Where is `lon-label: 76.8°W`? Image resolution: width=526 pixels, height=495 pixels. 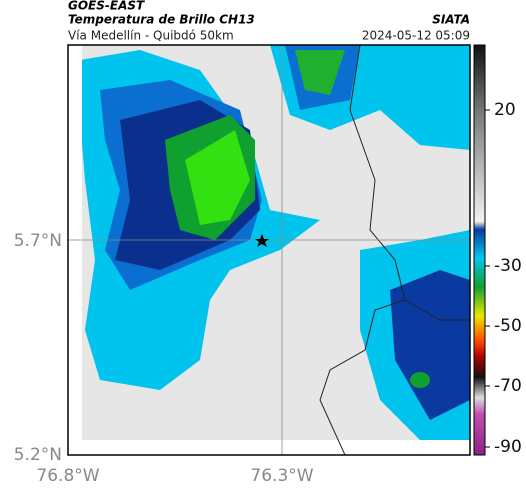 lon-label: 76.8°W is located at coordinates (67, 476).